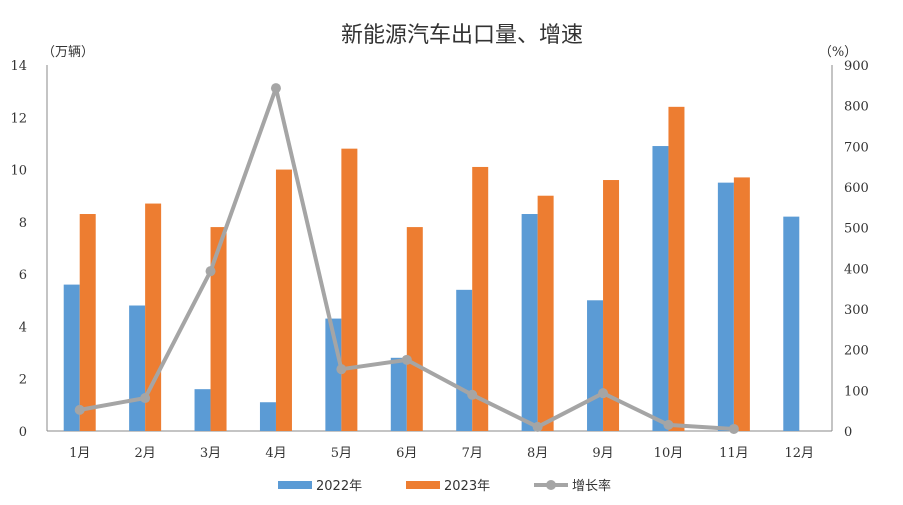 The image size is (903, 505). Describe the element at coordinates (537, 453) in the screenshot. I see `x-tick-label: 8月` at that location.